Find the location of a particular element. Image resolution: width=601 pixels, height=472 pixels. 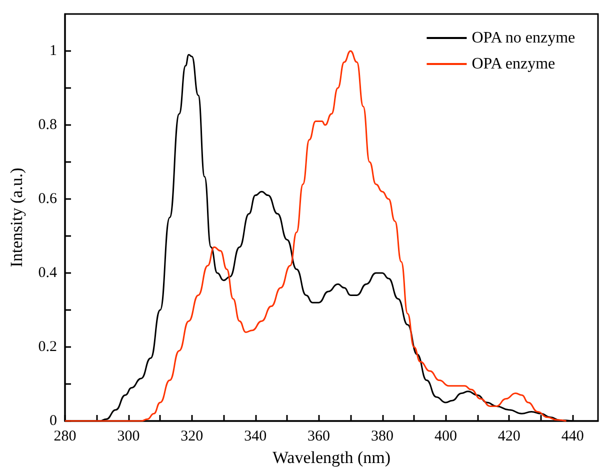

y-tick-label: 1 is located at coordinates (53, 51).